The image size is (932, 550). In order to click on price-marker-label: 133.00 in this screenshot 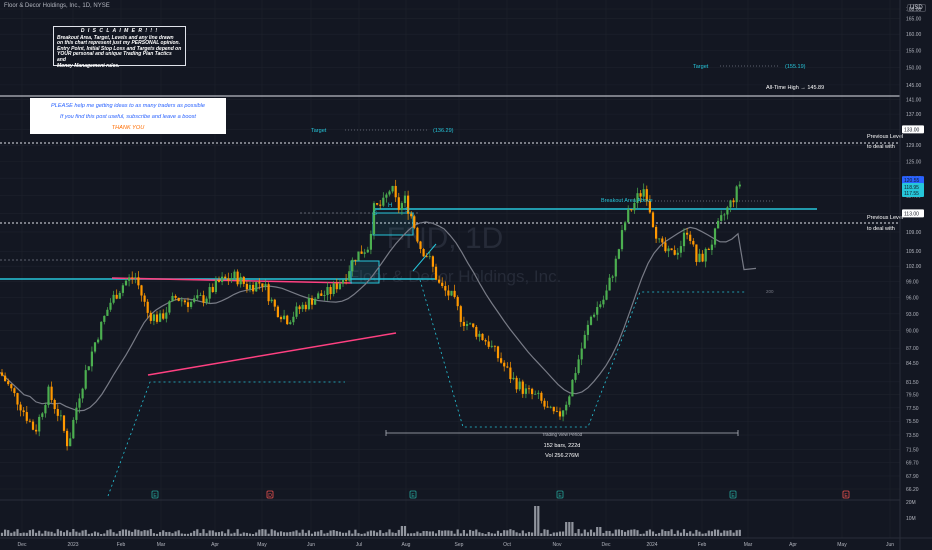, I will do `click(912, 130)`.